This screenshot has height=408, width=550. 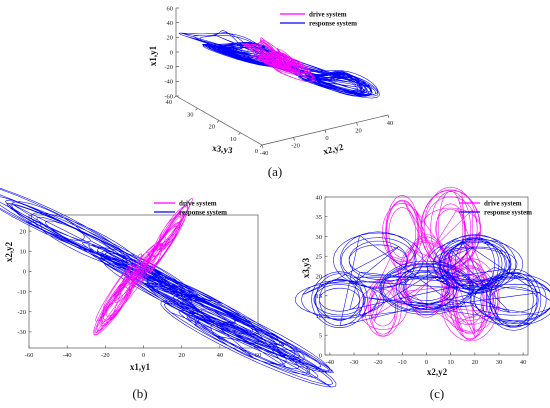 I want to click on panel-c-y-tick-label: 15, so click(x=319, y=296).